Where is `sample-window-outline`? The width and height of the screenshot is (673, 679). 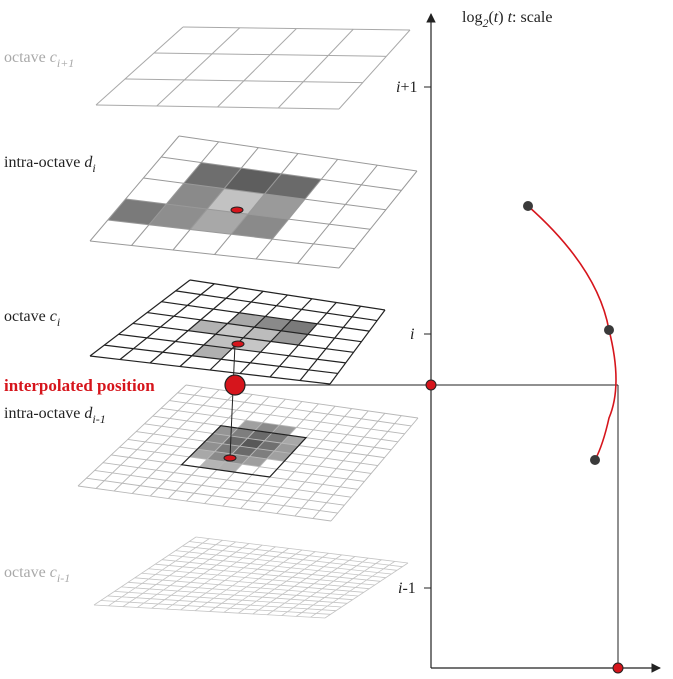 sample-window-outline is located at coordinates (244, 451).